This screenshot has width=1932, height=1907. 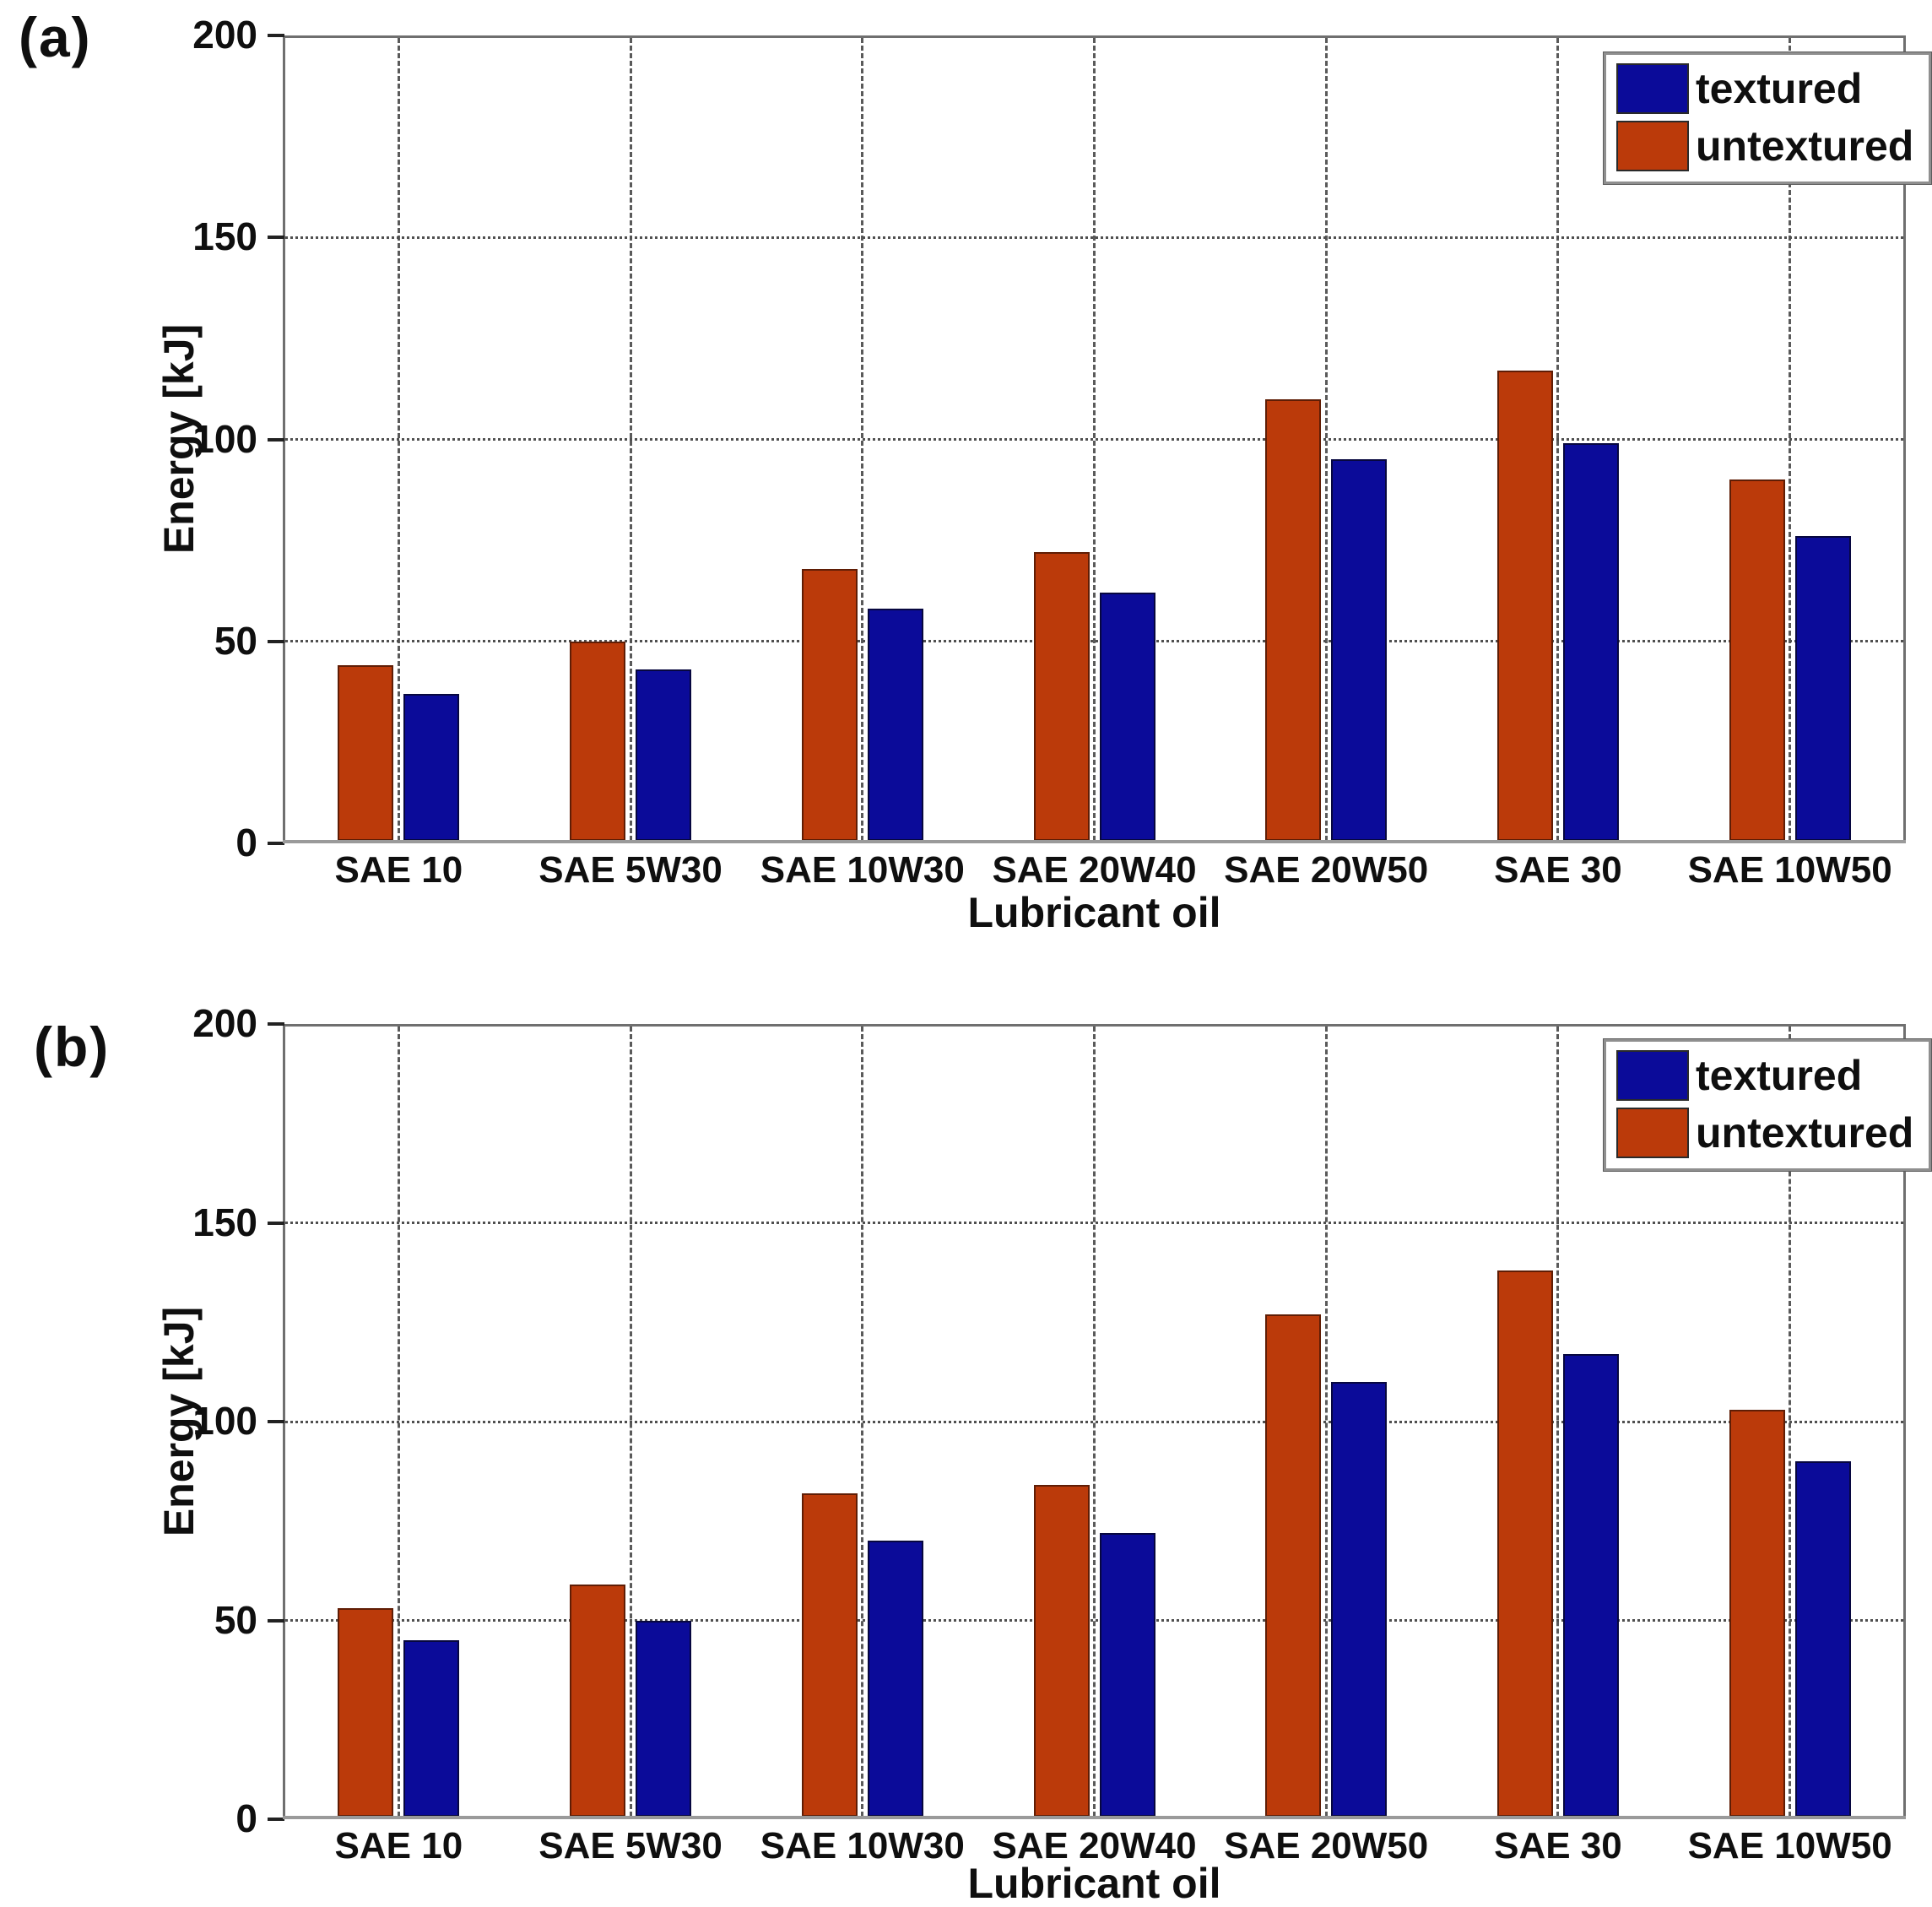 What do you see at coordinates (1094, 912) in the screenshot?
I see `panel-a-x-axis-title: Lubricant oil` at bounding box center [1094, 912].